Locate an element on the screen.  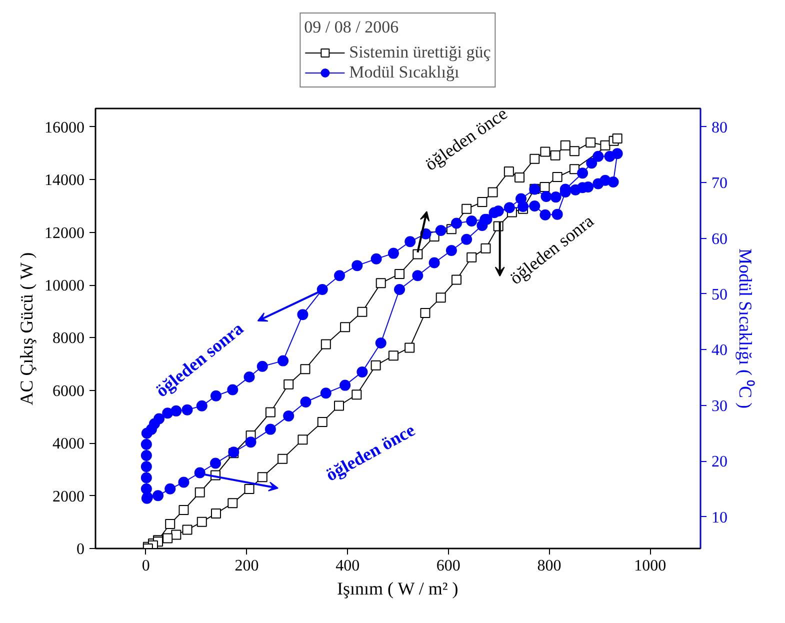
y2-tick-label: 60 is located at coordinates (720, 239).